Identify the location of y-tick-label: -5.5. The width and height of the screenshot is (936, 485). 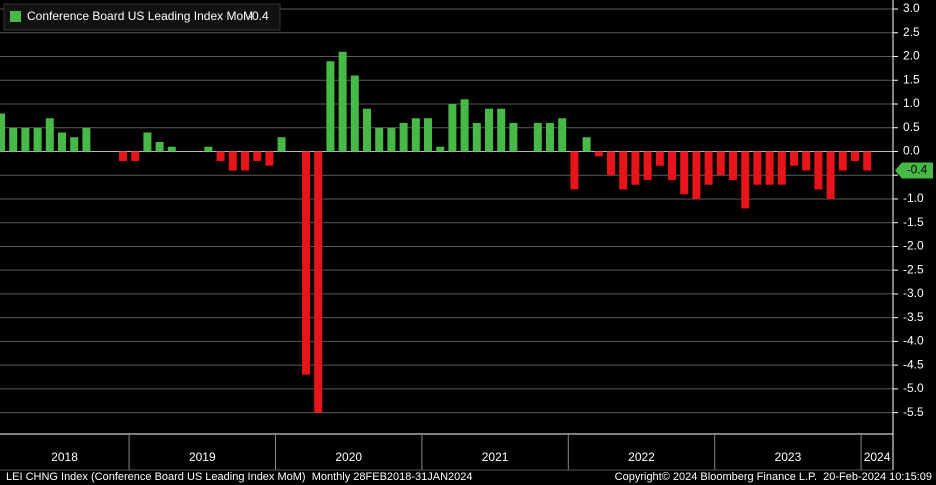
(913, 412).